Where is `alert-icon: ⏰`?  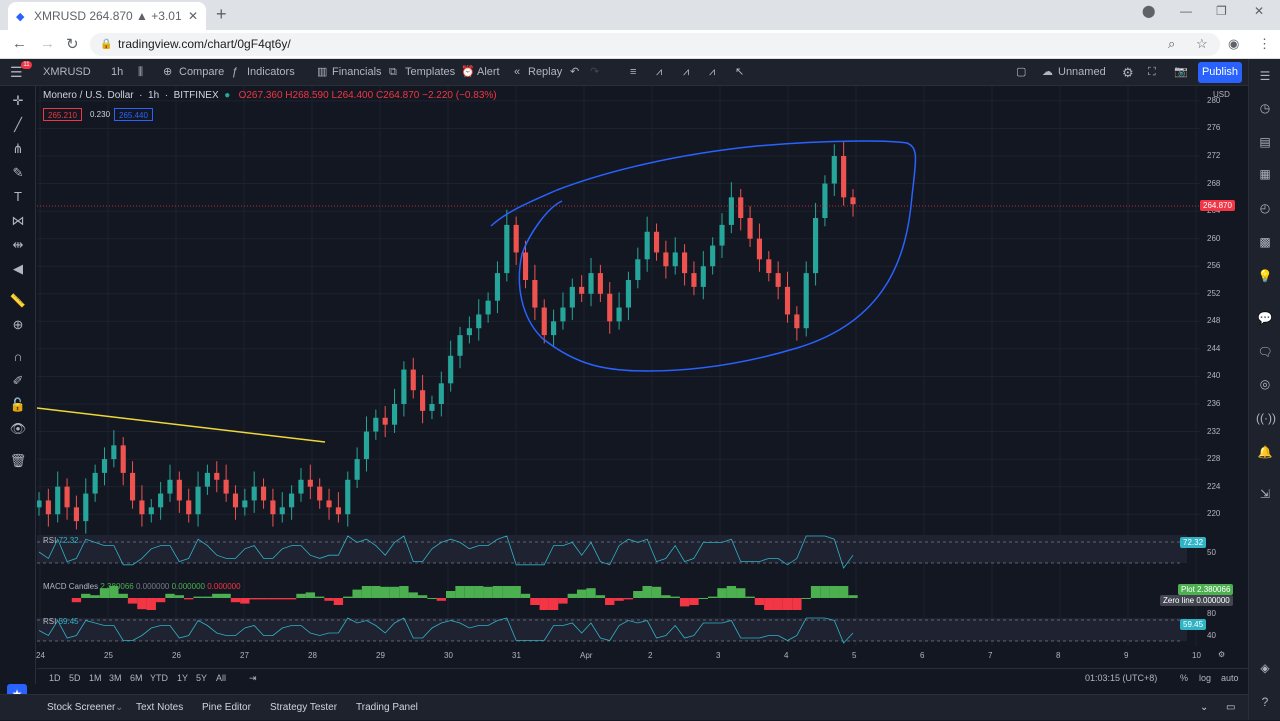 alert-icon: ⏰ is located at coordinates (468, 72).